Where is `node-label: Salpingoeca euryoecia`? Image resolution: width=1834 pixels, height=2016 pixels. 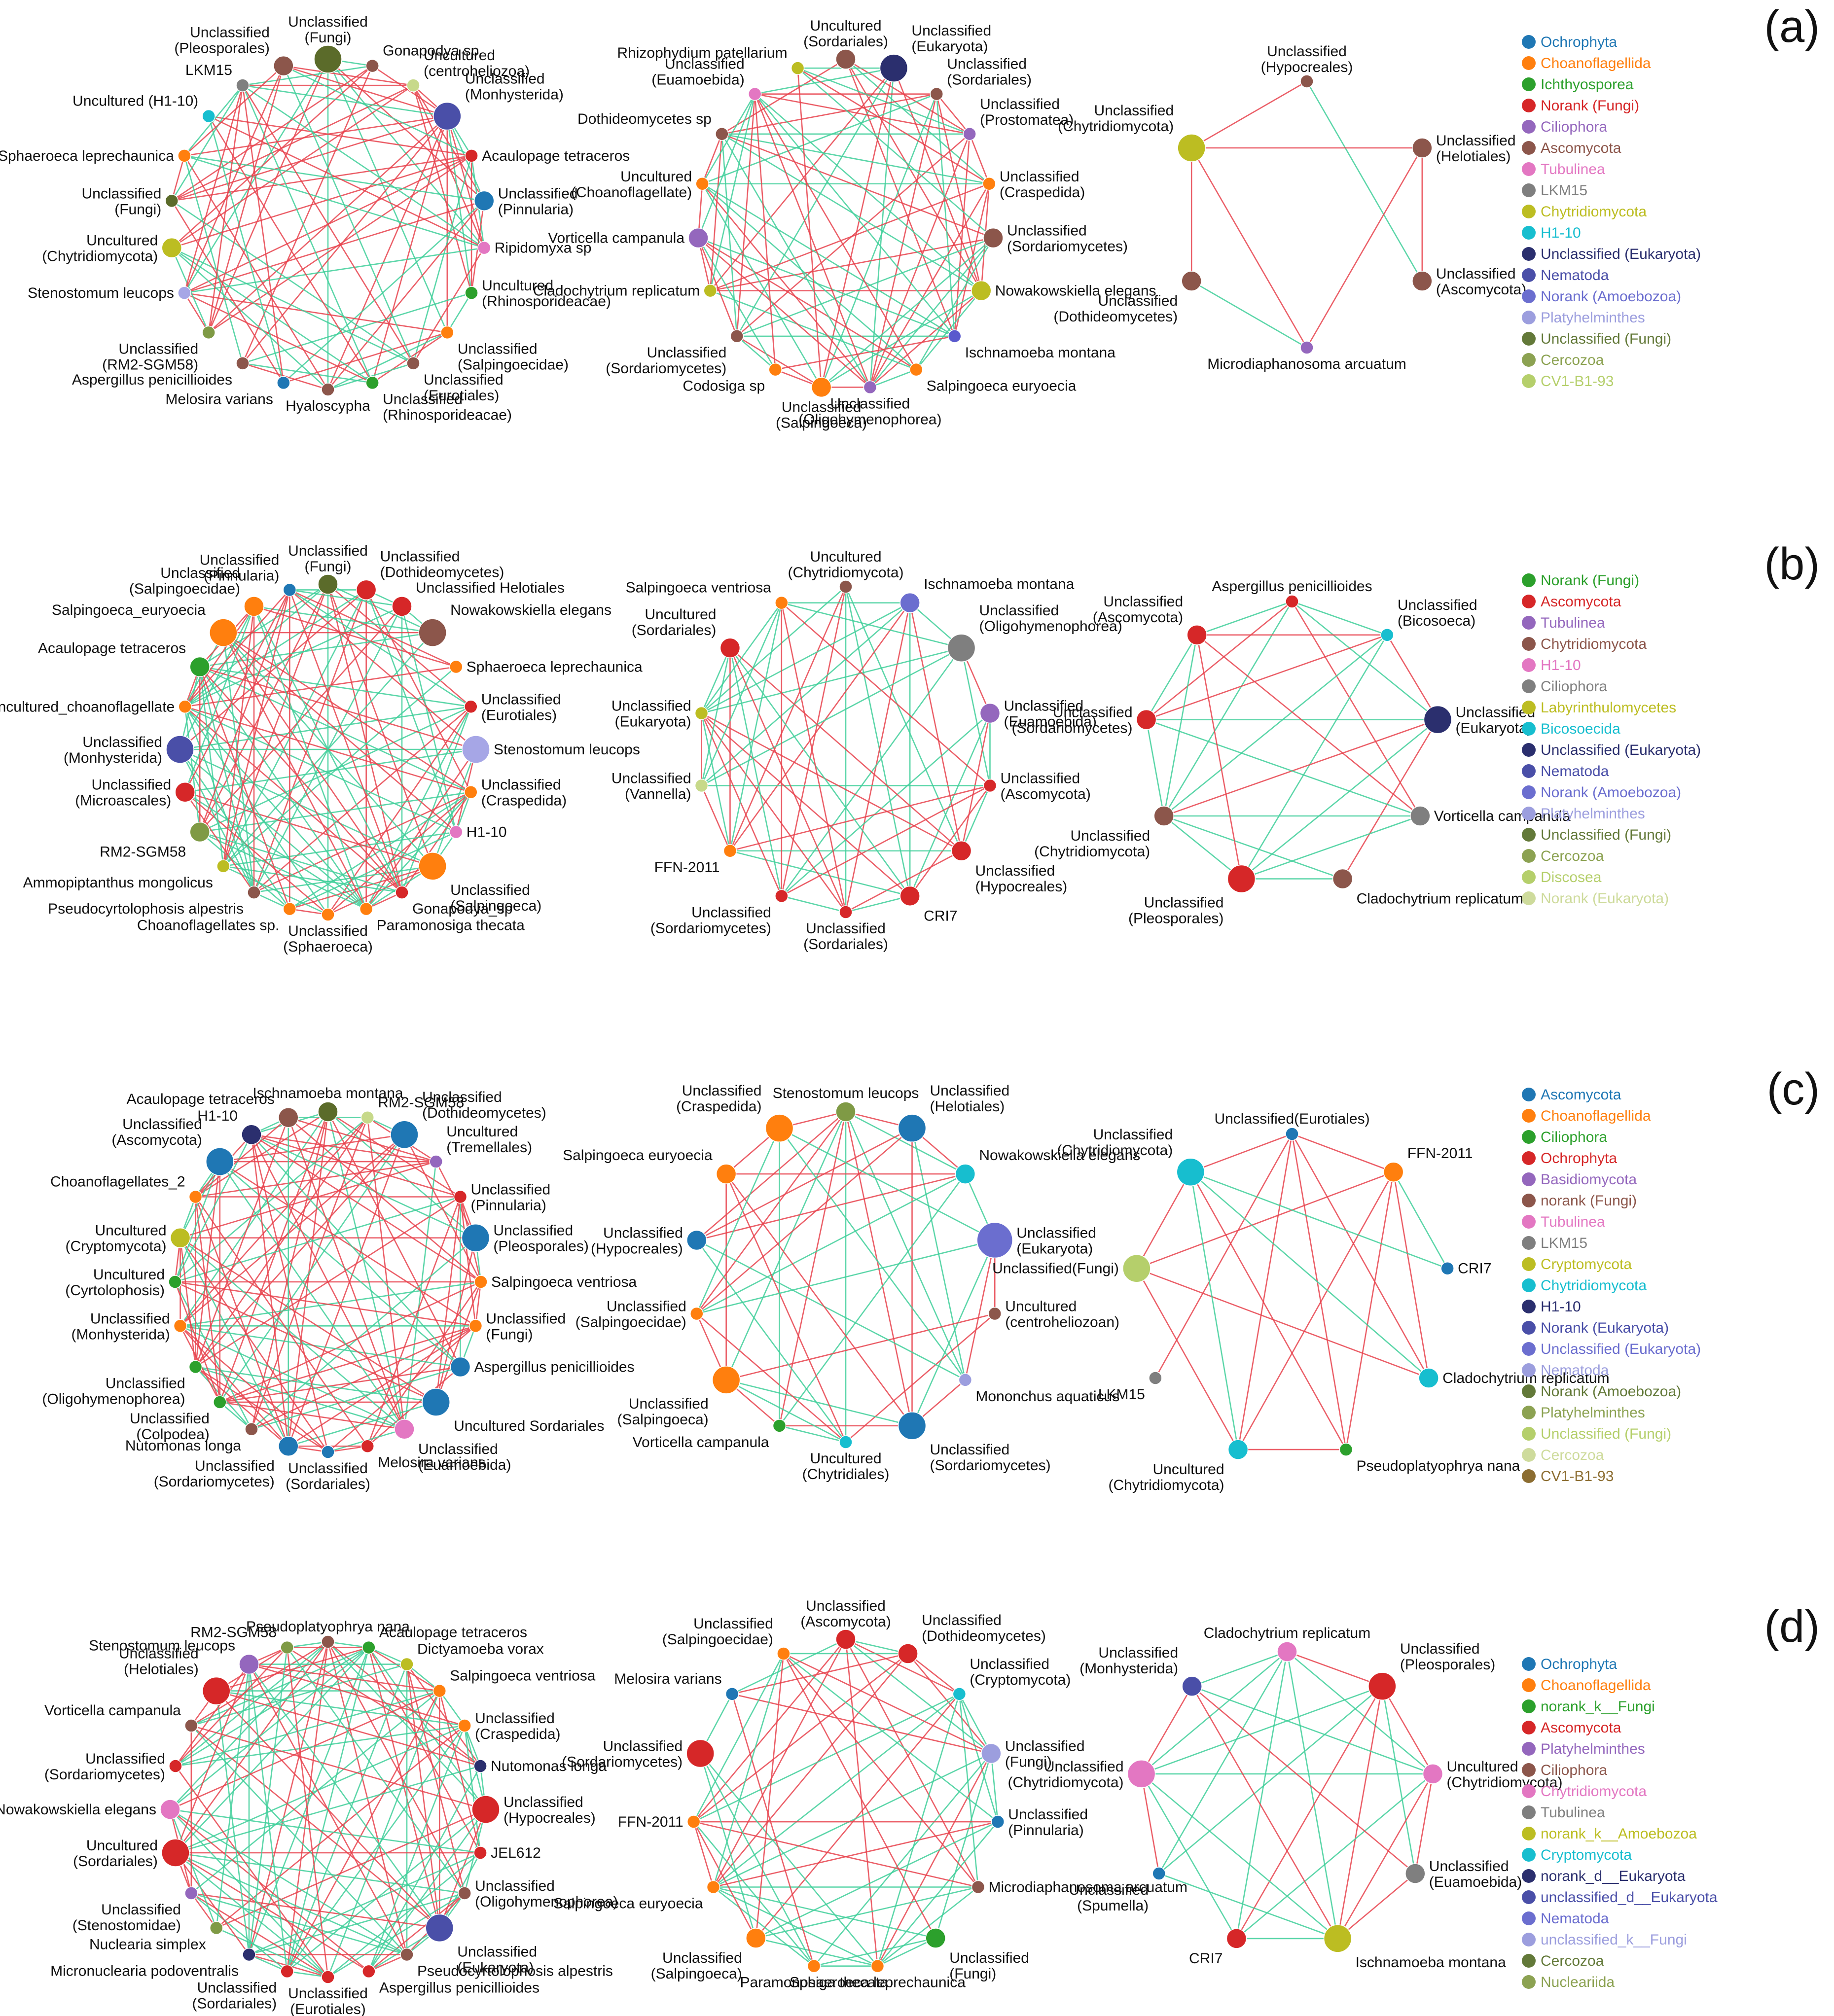 node-label: Salpingoeca euryoecia is located at coordinates (628, 1904).